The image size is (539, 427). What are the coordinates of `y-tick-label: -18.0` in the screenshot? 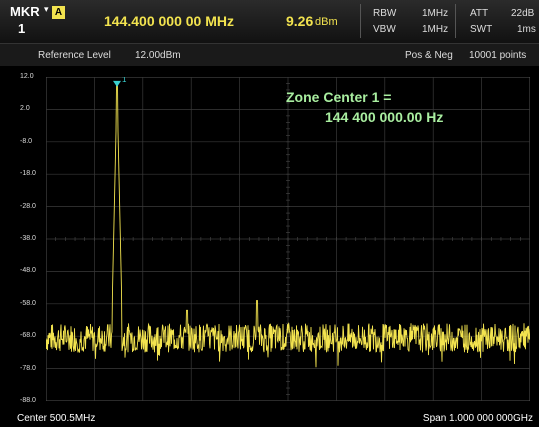 It's located at (28, 174).